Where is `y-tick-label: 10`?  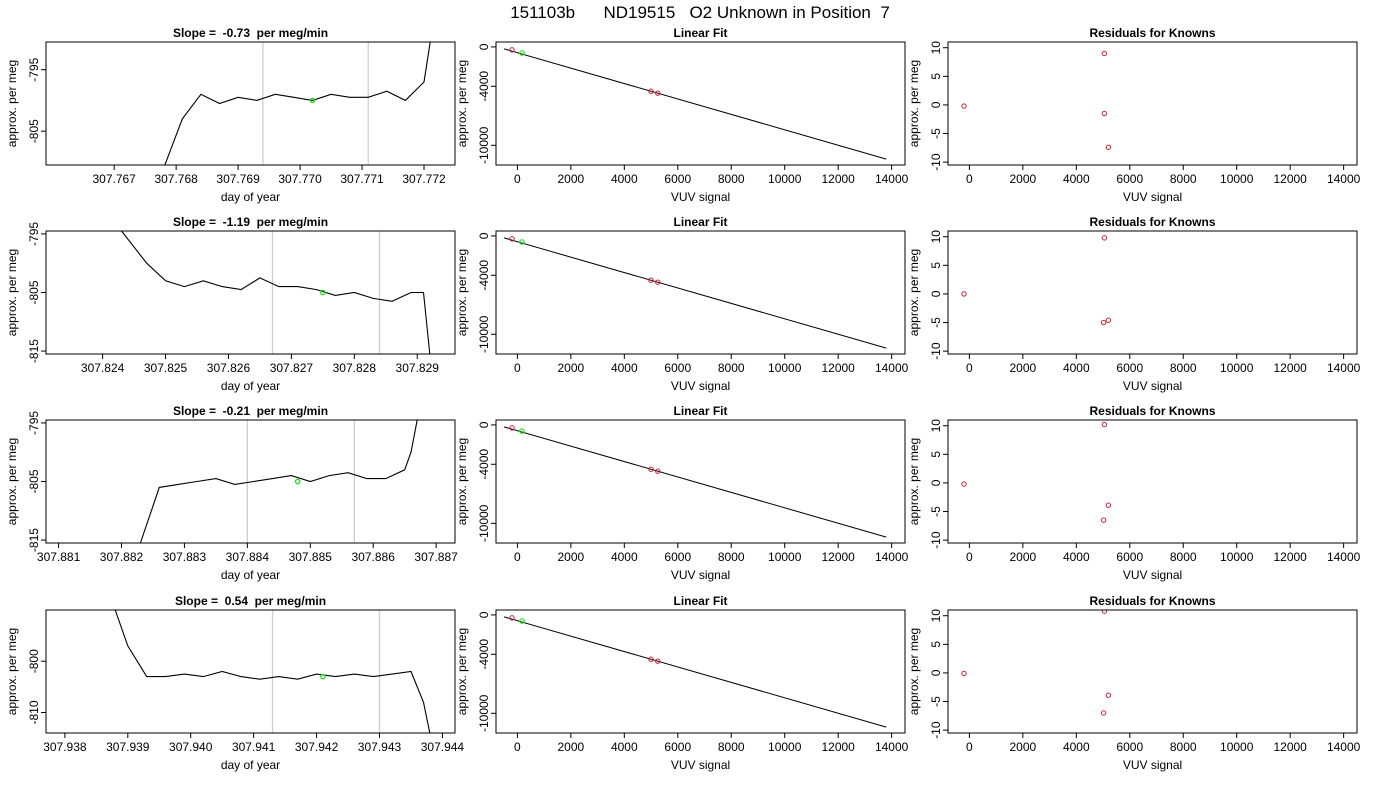 y-tick-label: 10 is located at coordinates (936, 426).